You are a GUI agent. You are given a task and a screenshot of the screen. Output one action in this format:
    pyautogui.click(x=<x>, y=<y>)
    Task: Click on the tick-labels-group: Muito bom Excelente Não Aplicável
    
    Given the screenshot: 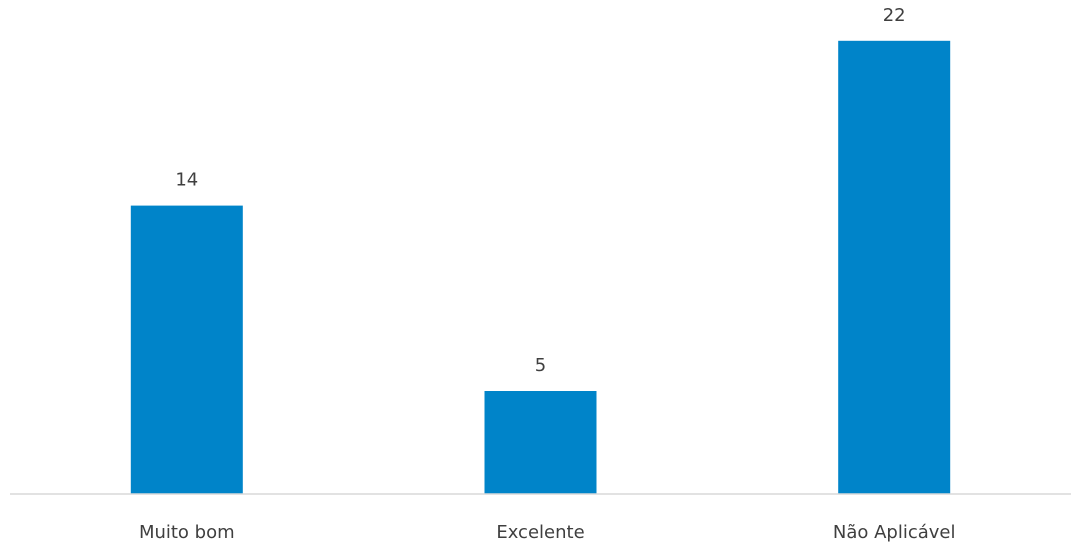 What is the action you would take?
    pyautogui.click(x=547, y=532)
    